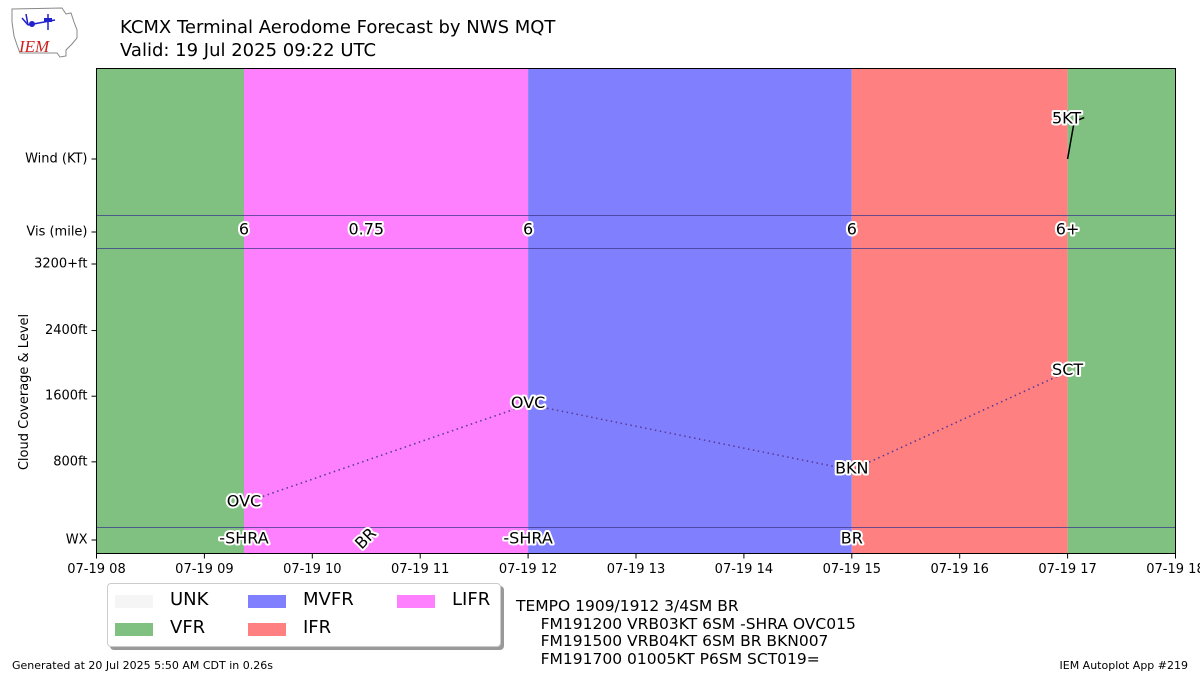 The image size is (1200, 675). I want to click on category-band-ifr, so click(959, 311).